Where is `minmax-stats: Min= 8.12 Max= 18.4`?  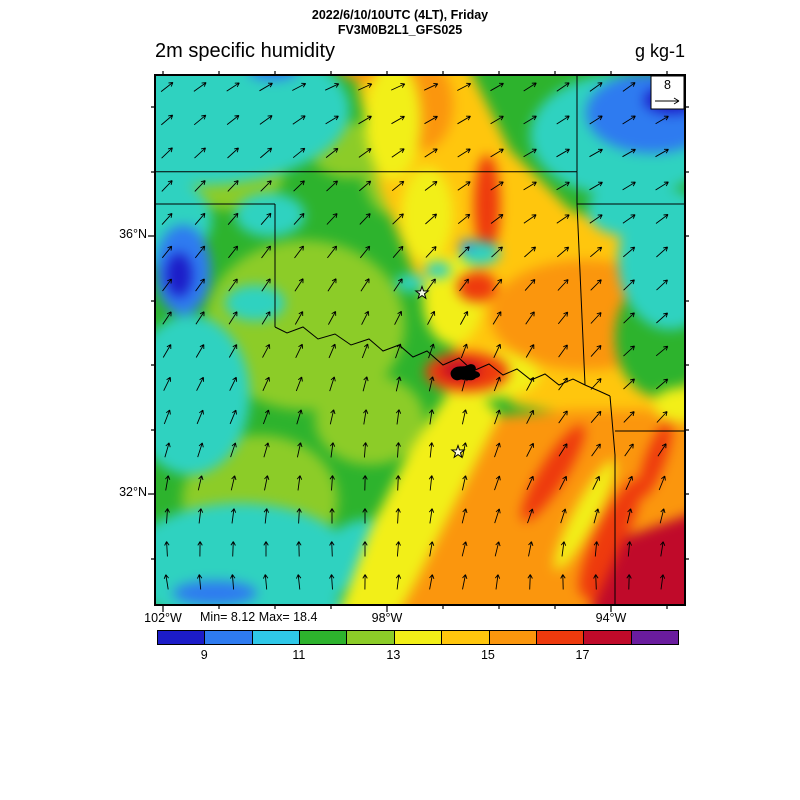 minmax-stats: Min= 8.12 Max= 18.4 is located at coordinates (259, 617).